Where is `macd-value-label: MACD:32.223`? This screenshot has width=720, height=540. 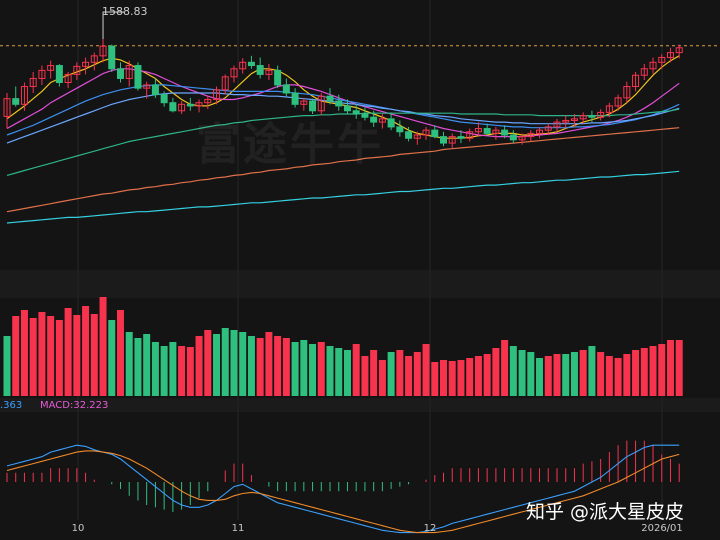
macd-value-label: MACD:32.223 is located at coordinates (74, 405).